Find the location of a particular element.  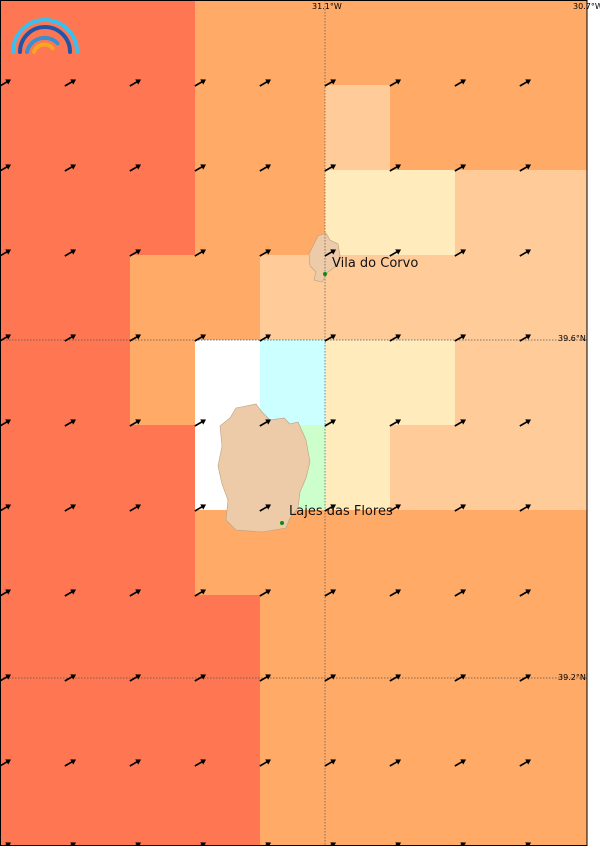

lon-label-2: 30.7°W is located at coordinates (586, 6).